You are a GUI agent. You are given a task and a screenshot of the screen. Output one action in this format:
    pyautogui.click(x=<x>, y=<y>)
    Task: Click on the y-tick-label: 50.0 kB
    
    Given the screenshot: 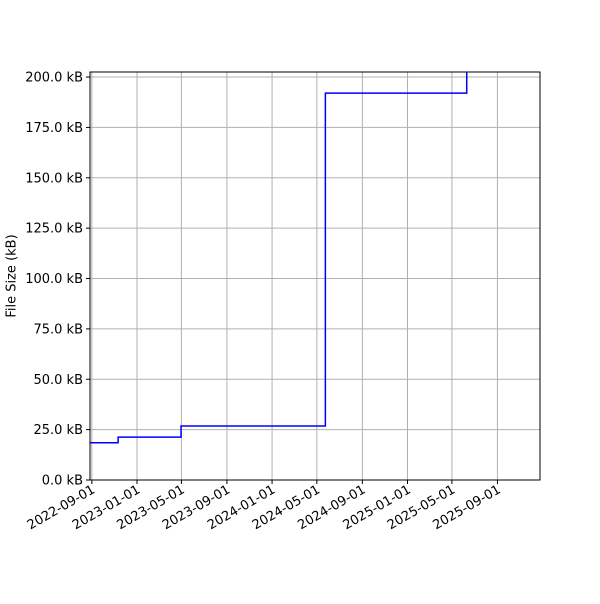 What is the action you would take?
    pyautogui.click(x=58, y=380)
    